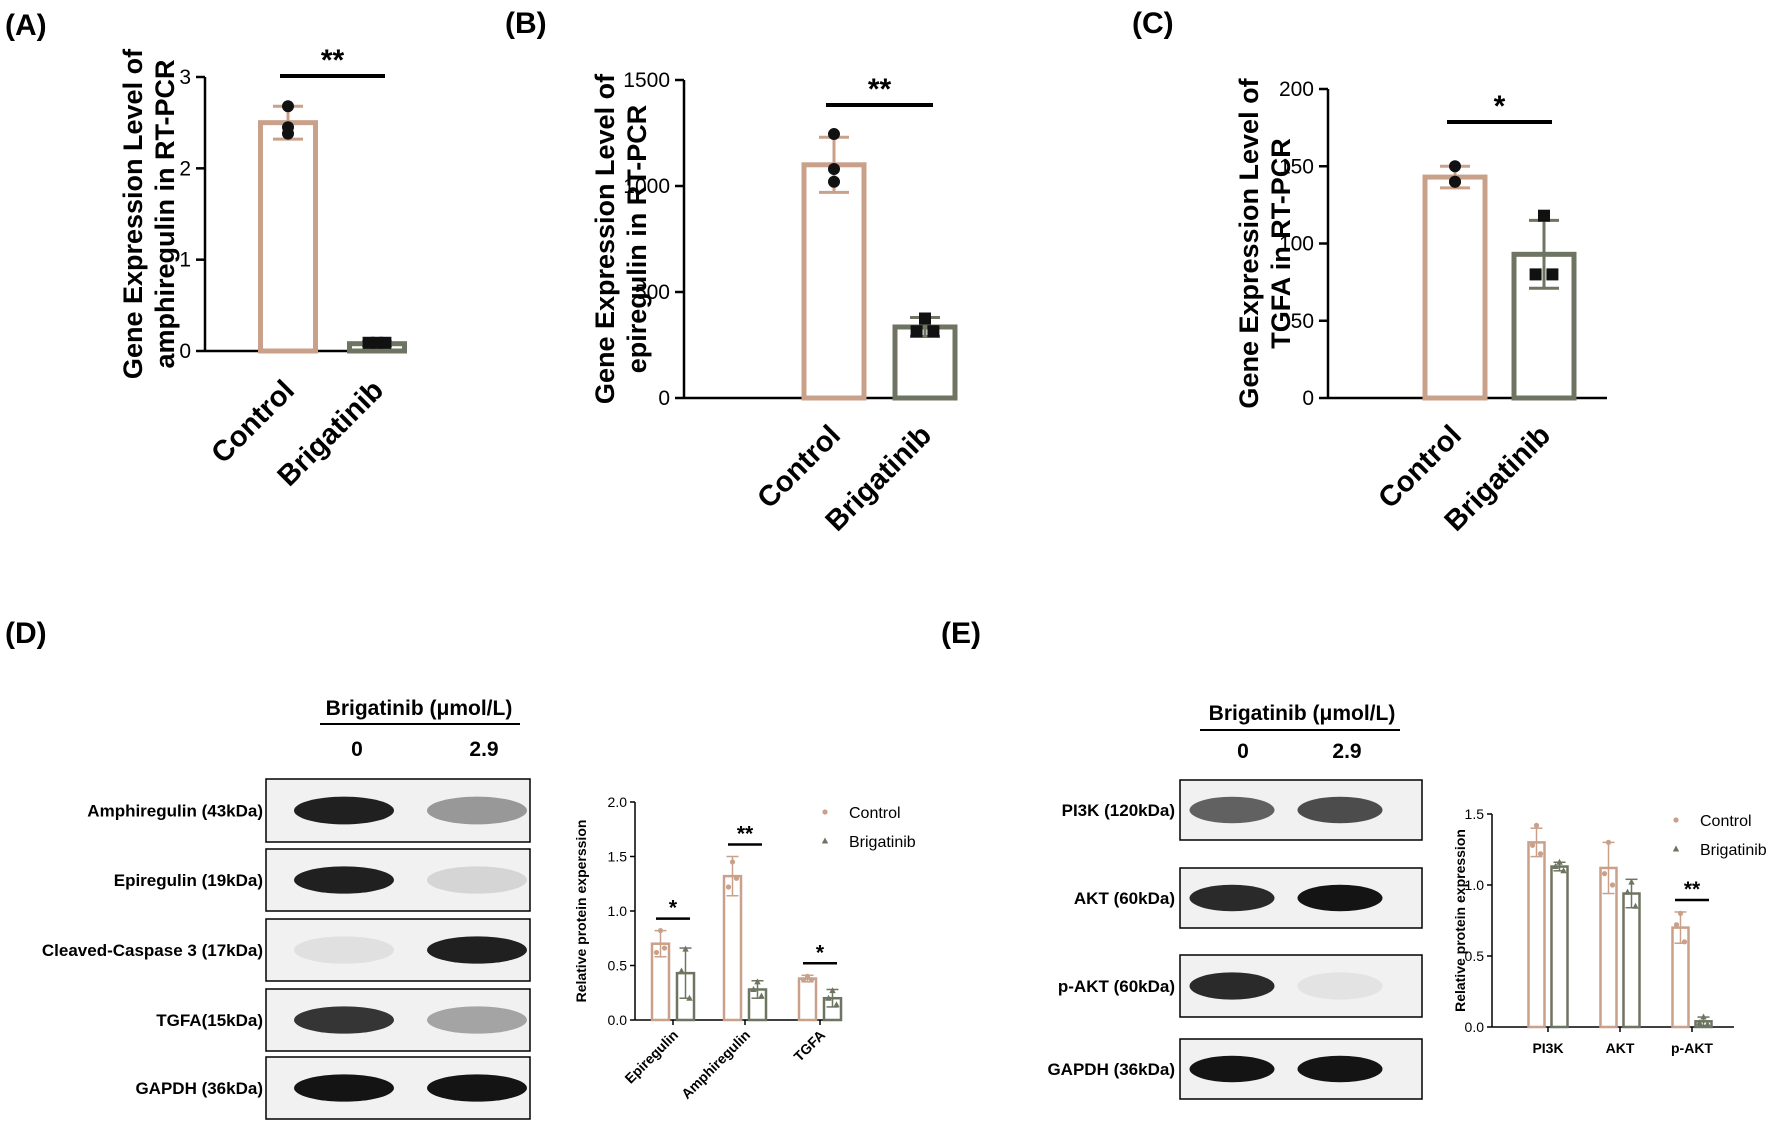  Describe the element at coordinates (288, 237) in the screenshot. I see `chart-a-bar-control` at that location.